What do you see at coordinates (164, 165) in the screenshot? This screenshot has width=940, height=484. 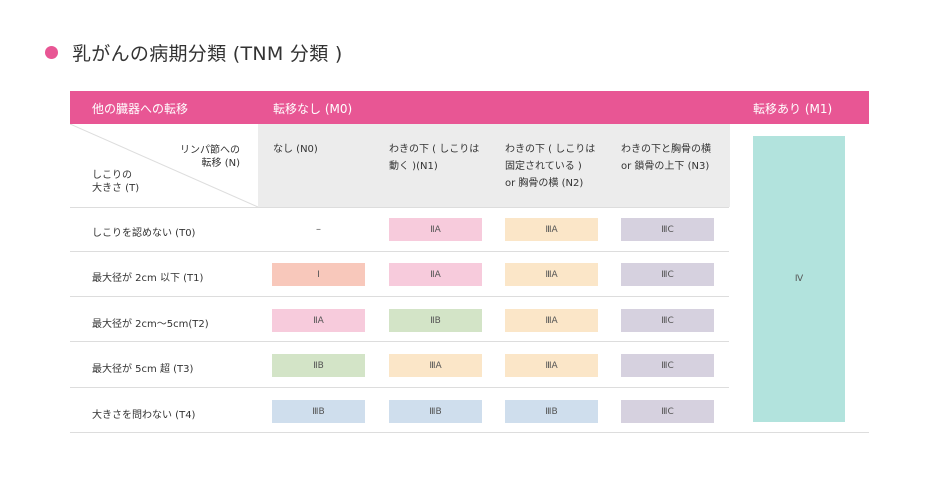 I see `corner-diagonal` at bounding box center [164, 165].